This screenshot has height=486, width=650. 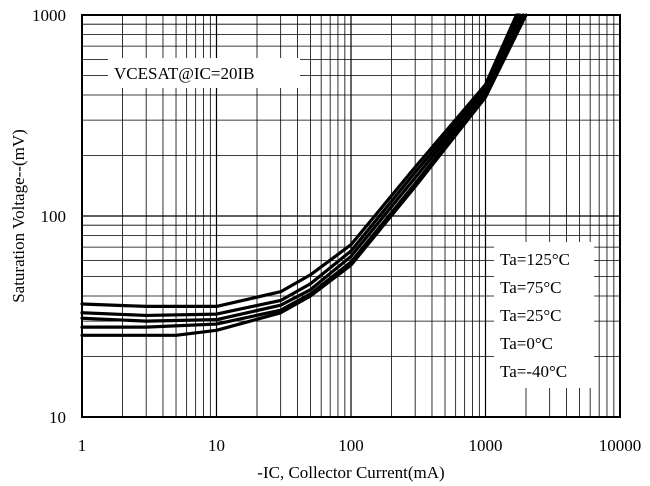 What do you see at coordinates (54, 216) in the screenshot?
I see `y-tick-label: 100` at bounding box center [54, 216].